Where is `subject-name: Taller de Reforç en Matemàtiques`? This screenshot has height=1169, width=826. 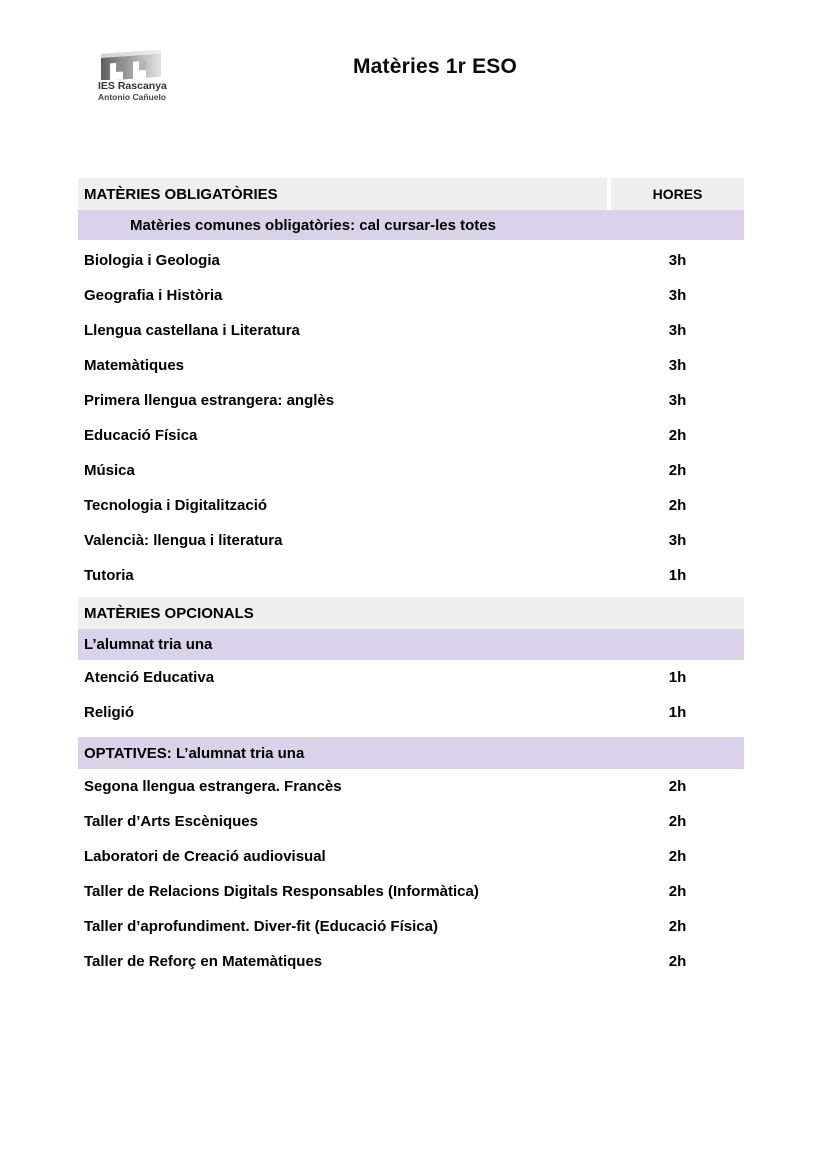 subject-name: Taller de Reforç en Matemàtiques is located at coordinates (203, 961).